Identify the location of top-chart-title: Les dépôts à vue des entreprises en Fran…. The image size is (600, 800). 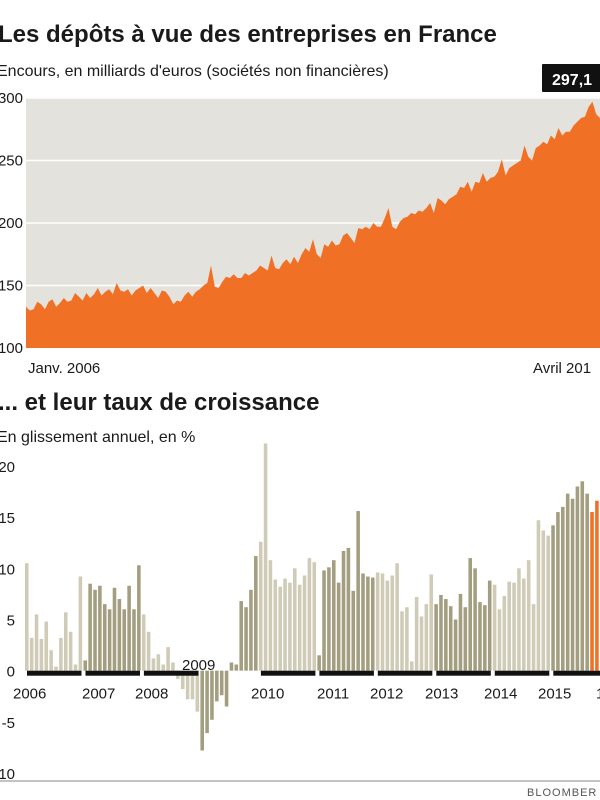
(248, 34).